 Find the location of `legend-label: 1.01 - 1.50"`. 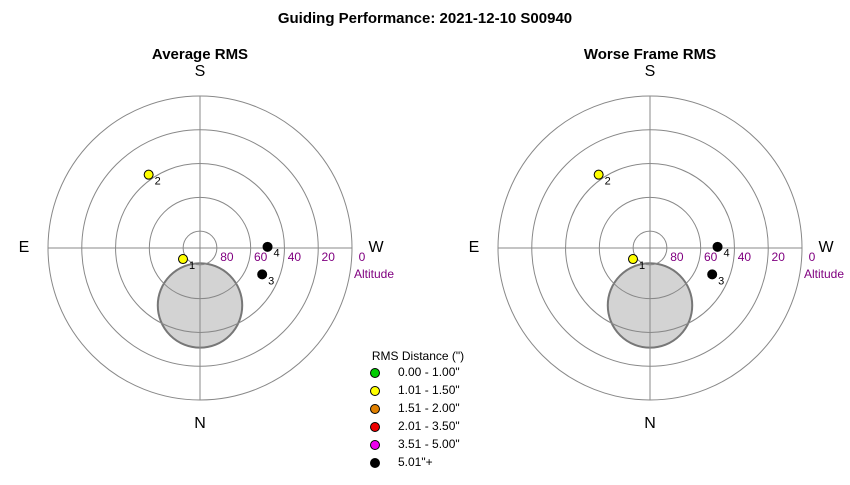

legend-label: 1.01 - 1.50" is located at coordinates (429, 390).